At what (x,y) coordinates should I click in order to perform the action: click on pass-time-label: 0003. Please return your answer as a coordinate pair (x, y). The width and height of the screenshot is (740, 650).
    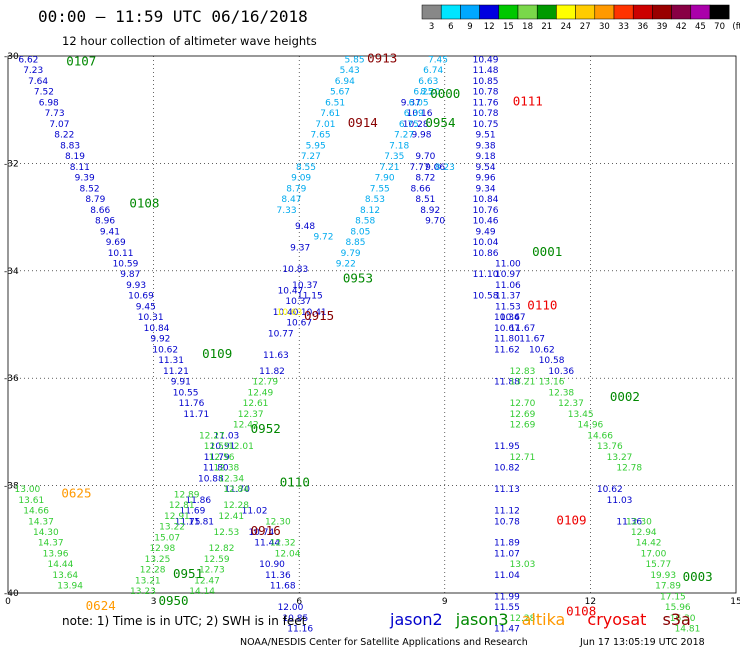
    Looking at the image, I should click on (698, 576).